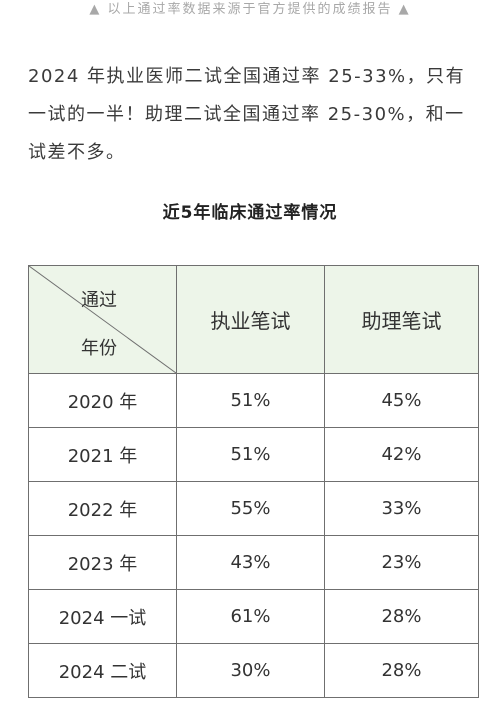 Image resolution: width=500 pixels, height=710 pixels. What do you see at coordinates (250, 562) in the screenshot?
I see `practicing-rate-cell: 43%` at bounding box center [250, 562].